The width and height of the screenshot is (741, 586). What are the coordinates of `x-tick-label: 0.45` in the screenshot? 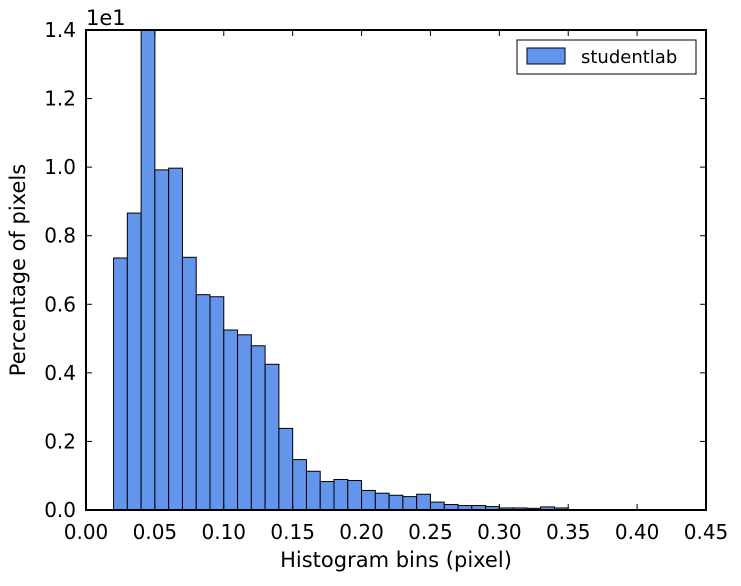 It's located at (706, 532).